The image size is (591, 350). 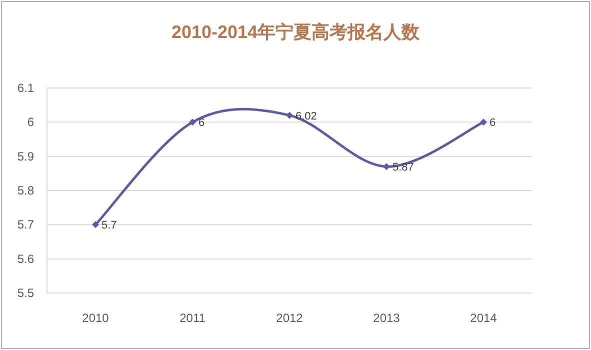 What do you see at coordinates (30, 122) in the screenshot?
I see `y-tick-label: 6` at bounding box center [30, 122].